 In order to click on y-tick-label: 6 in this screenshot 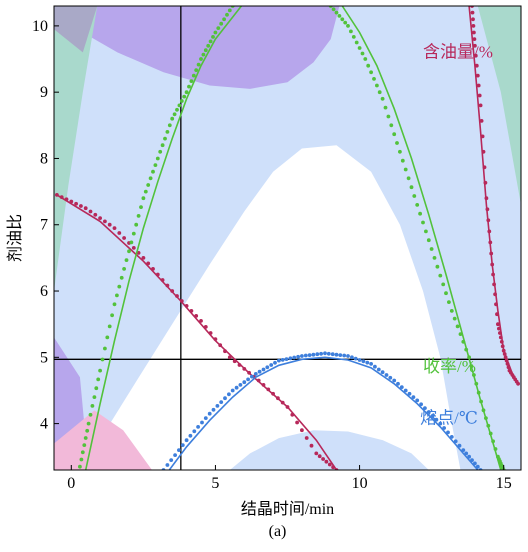, I will do `click(44, 291)`.